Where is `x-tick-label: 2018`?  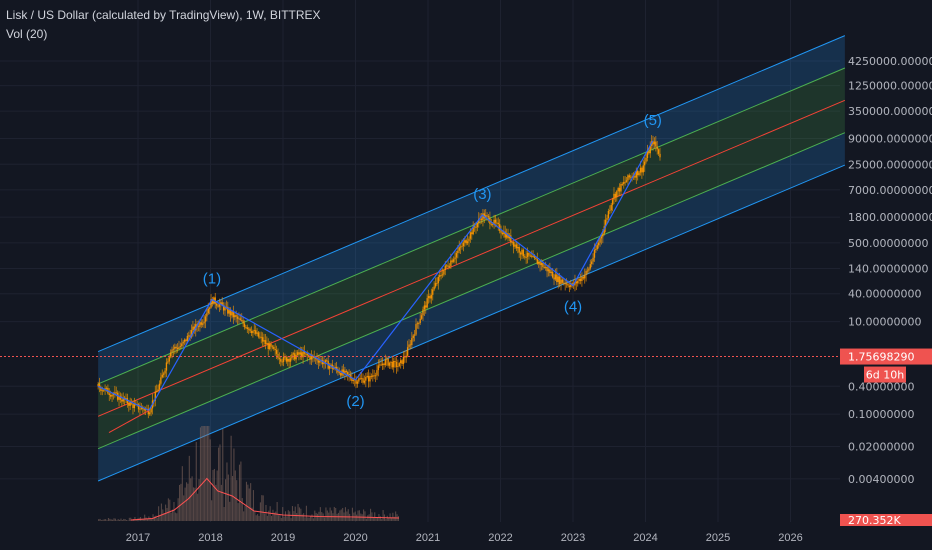
x-tick-label: 2018 is located at coordinates (210, 538).